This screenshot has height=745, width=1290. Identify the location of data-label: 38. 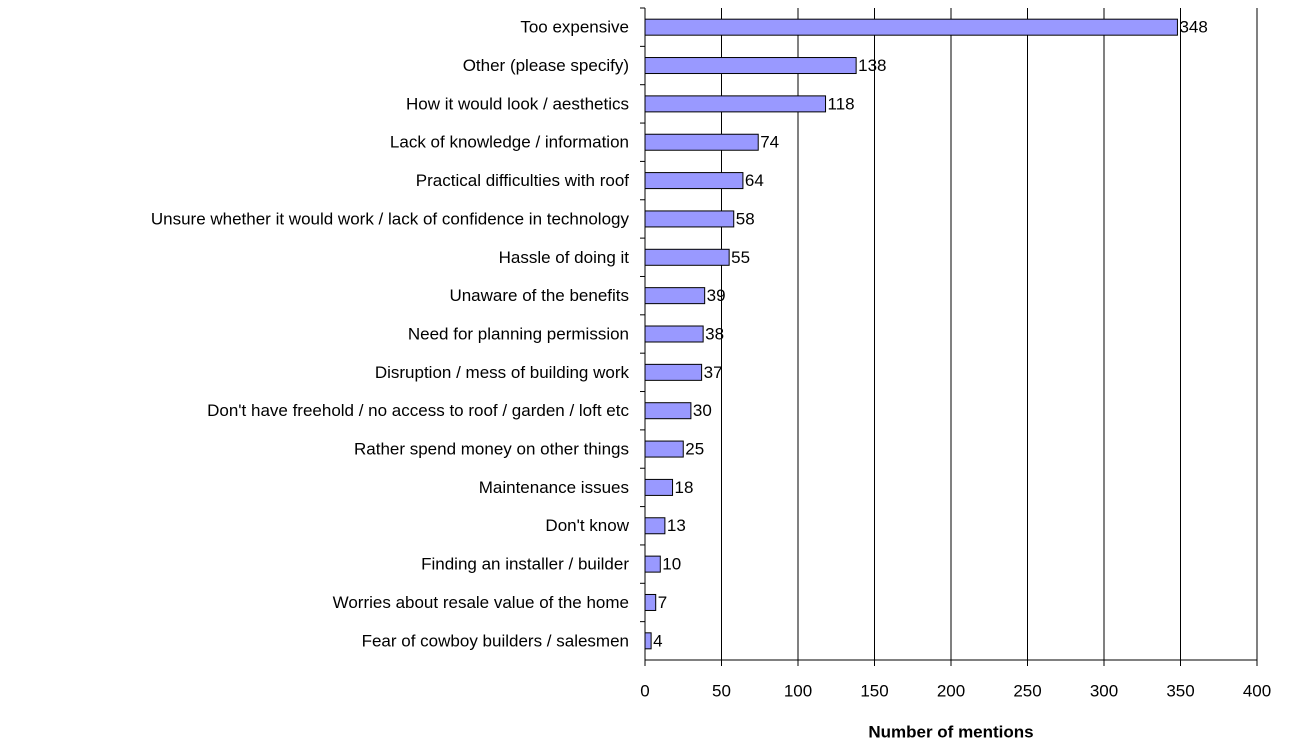
(714, 333).